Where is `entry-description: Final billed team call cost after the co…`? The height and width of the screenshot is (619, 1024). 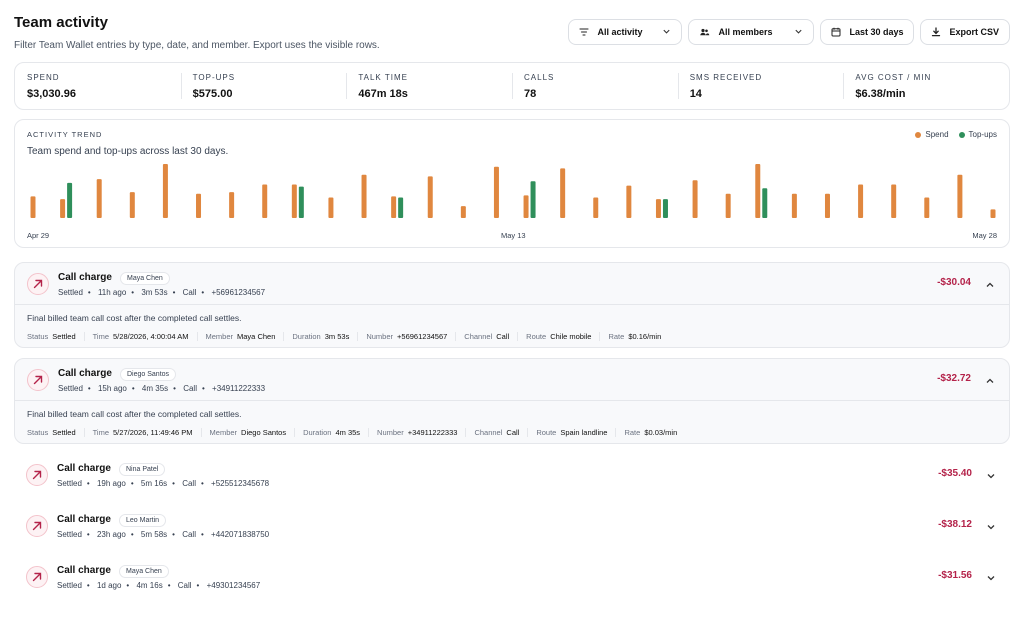
entry-description: Final billed team call cost after the co… is located at coordinates (134, 318).